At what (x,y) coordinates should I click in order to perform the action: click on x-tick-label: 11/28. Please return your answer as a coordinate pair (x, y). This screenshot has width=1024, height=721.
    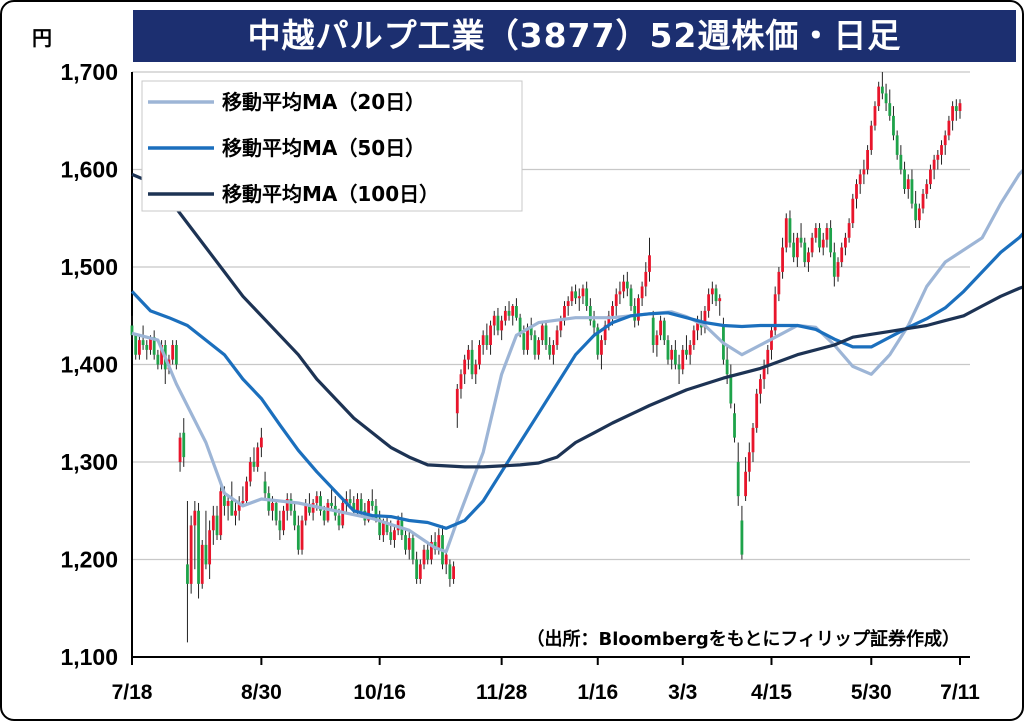
    Looking at the image, I should click on (502, 692).